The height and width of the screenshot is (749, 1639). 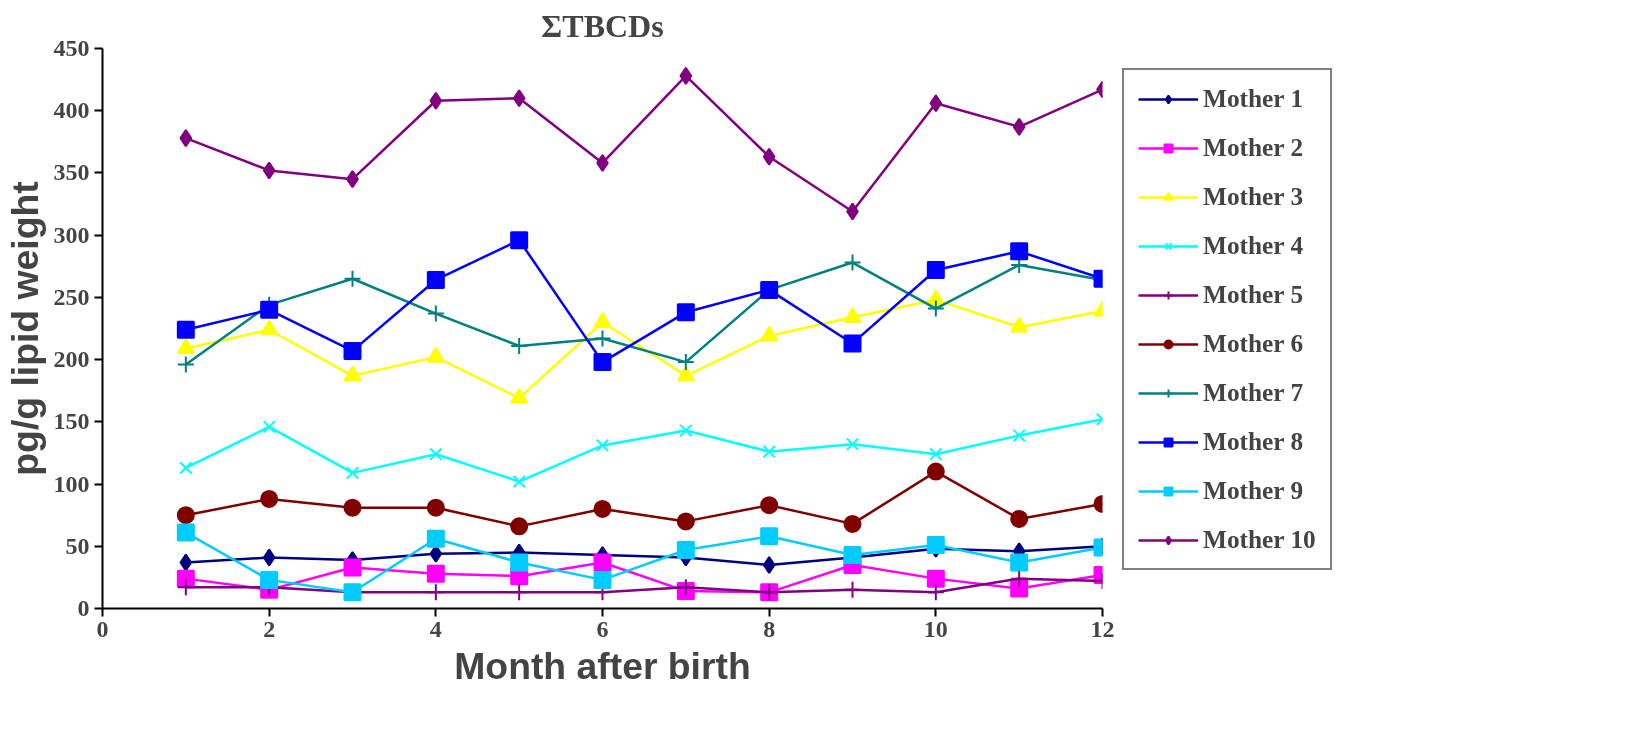 I want to click on y-tick-label: 150, so click(x=71, y=421).